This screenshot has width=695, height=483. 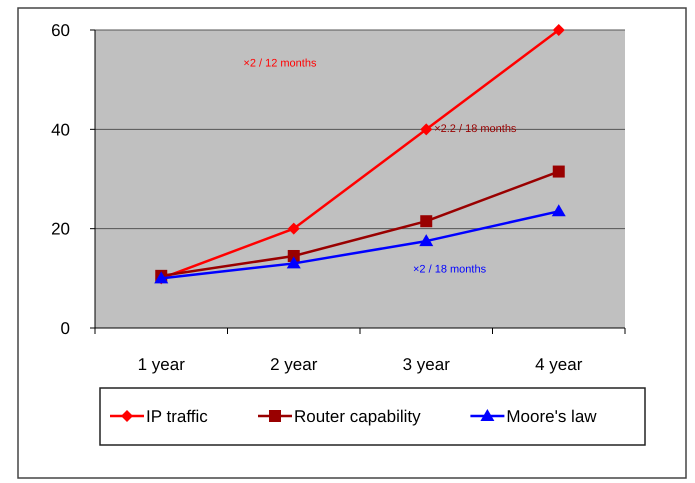 I want to click on legend-label: IP traffic, so click(x=177, y=416).